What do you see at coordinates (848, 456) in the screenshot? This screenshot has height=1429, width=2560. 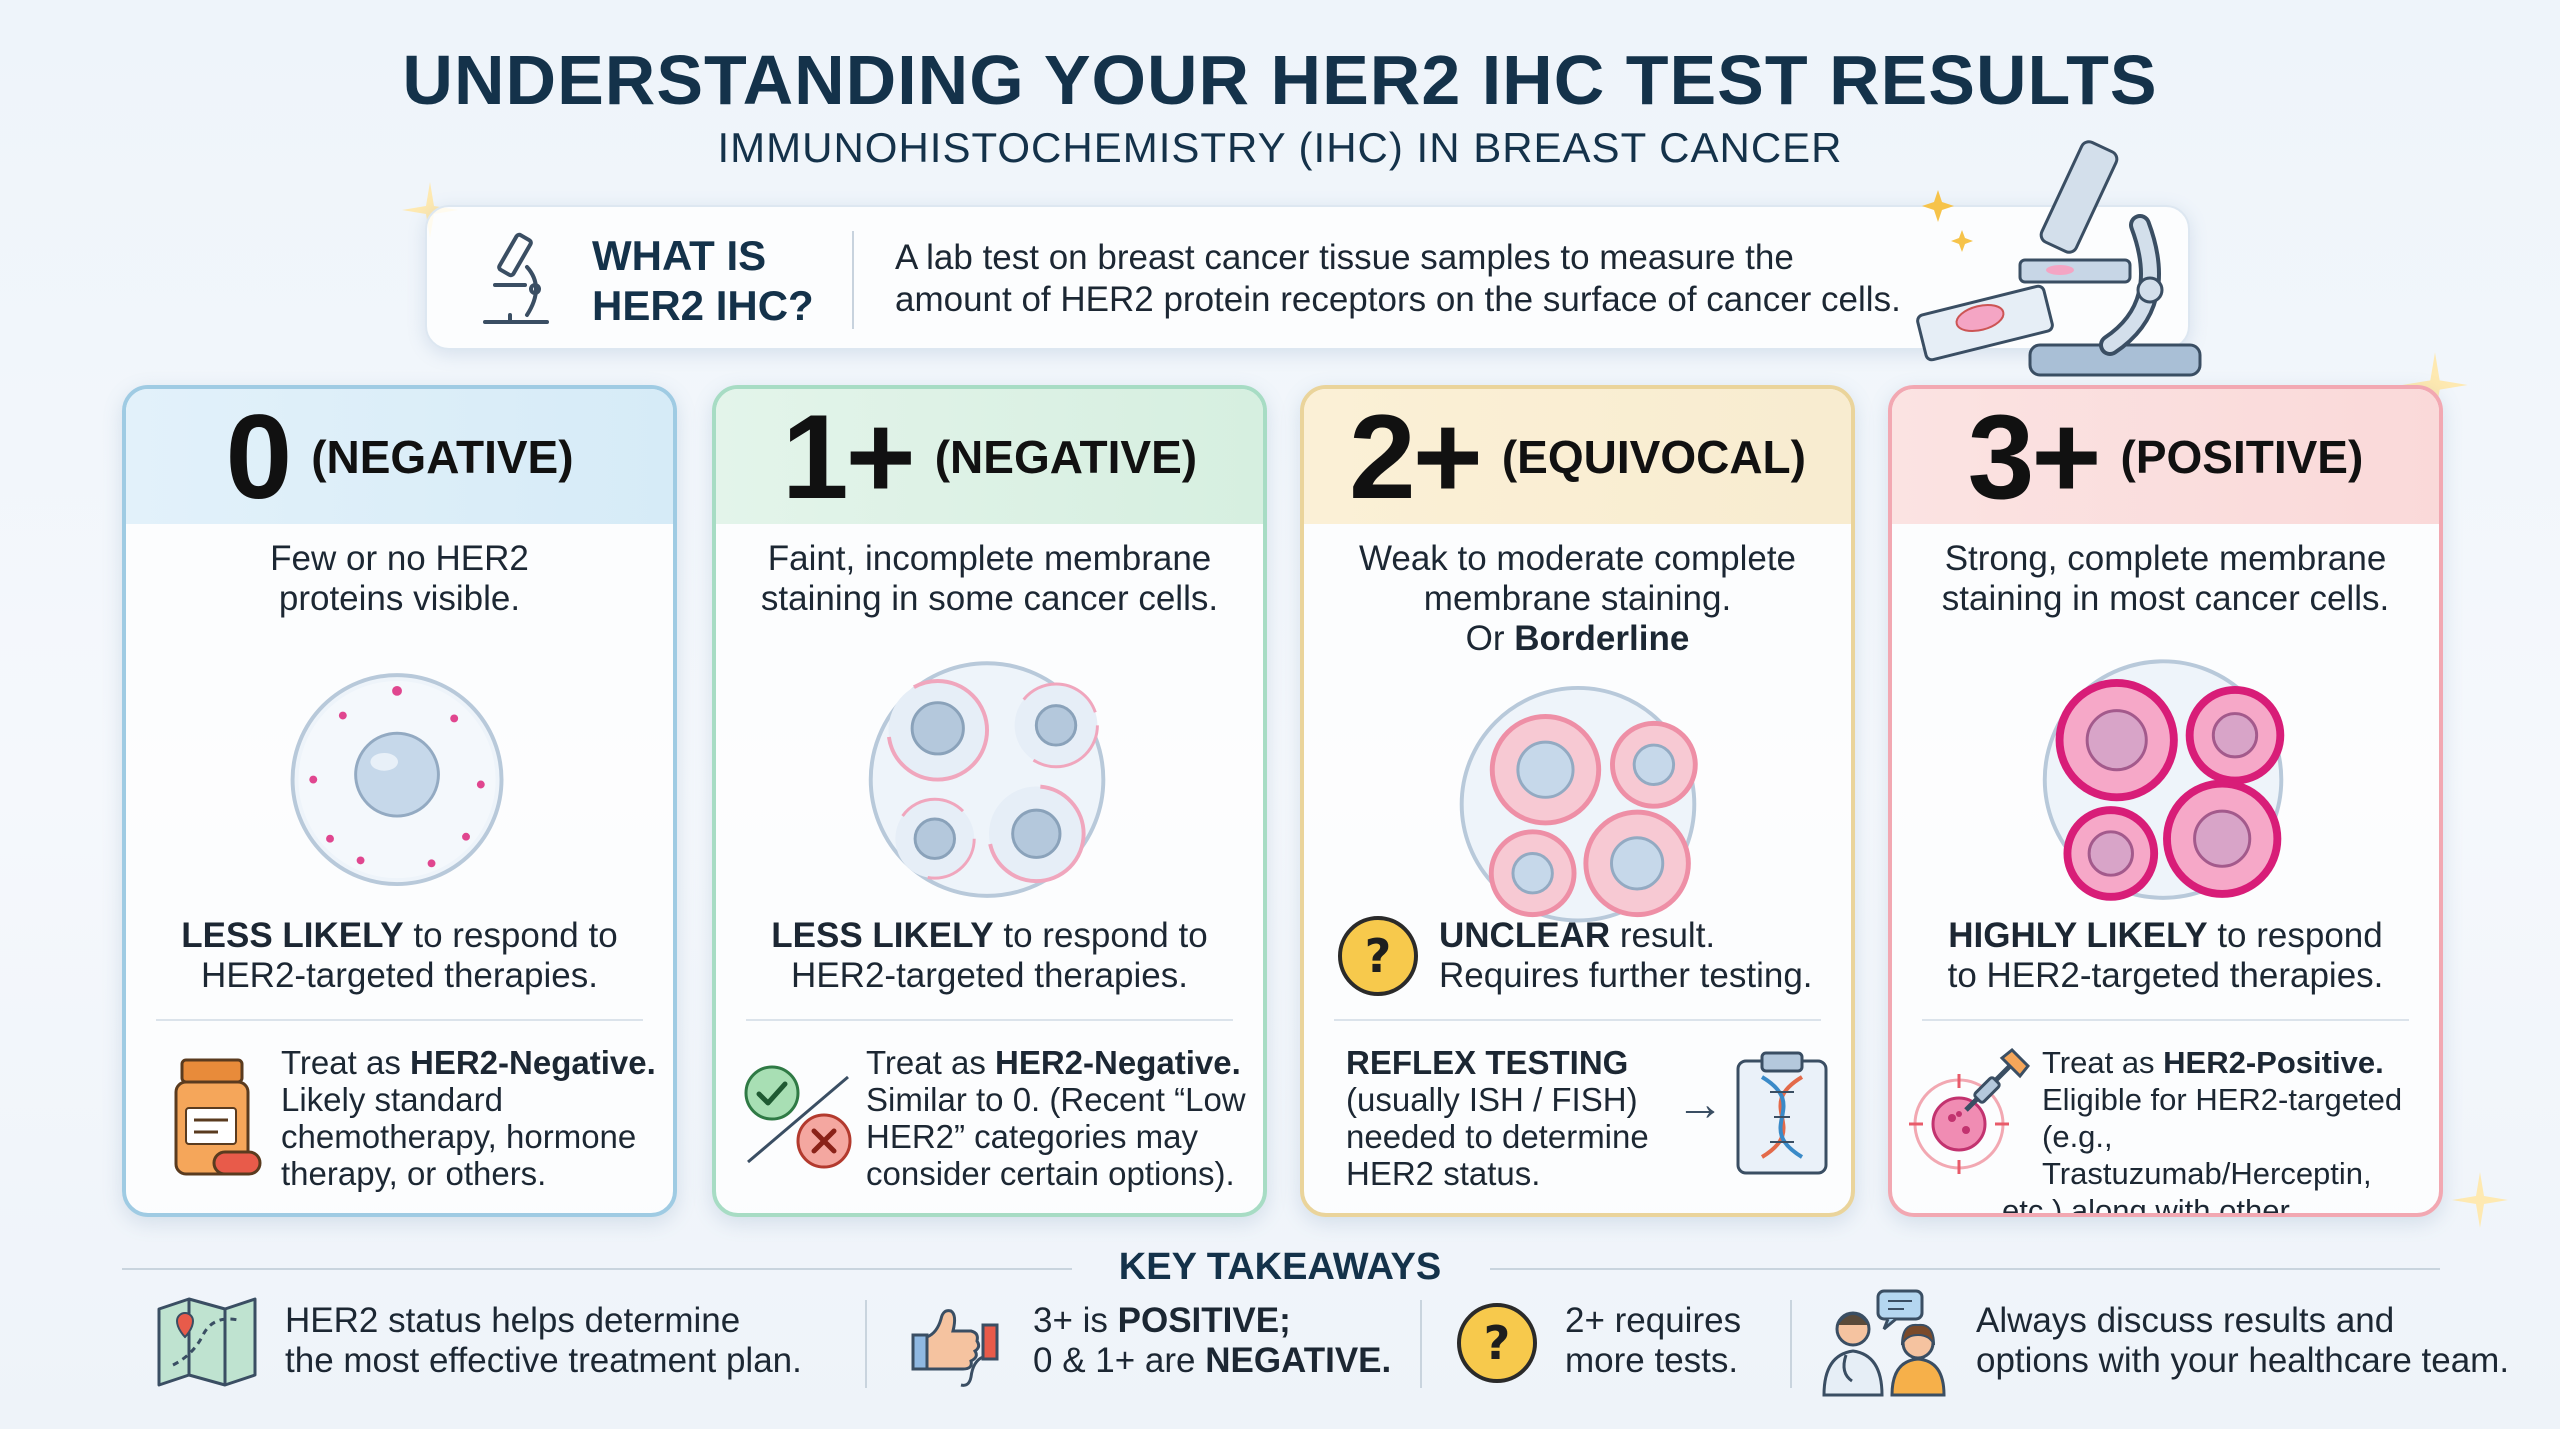 I see `score-value: 1+` at bounding box center [848, 456].